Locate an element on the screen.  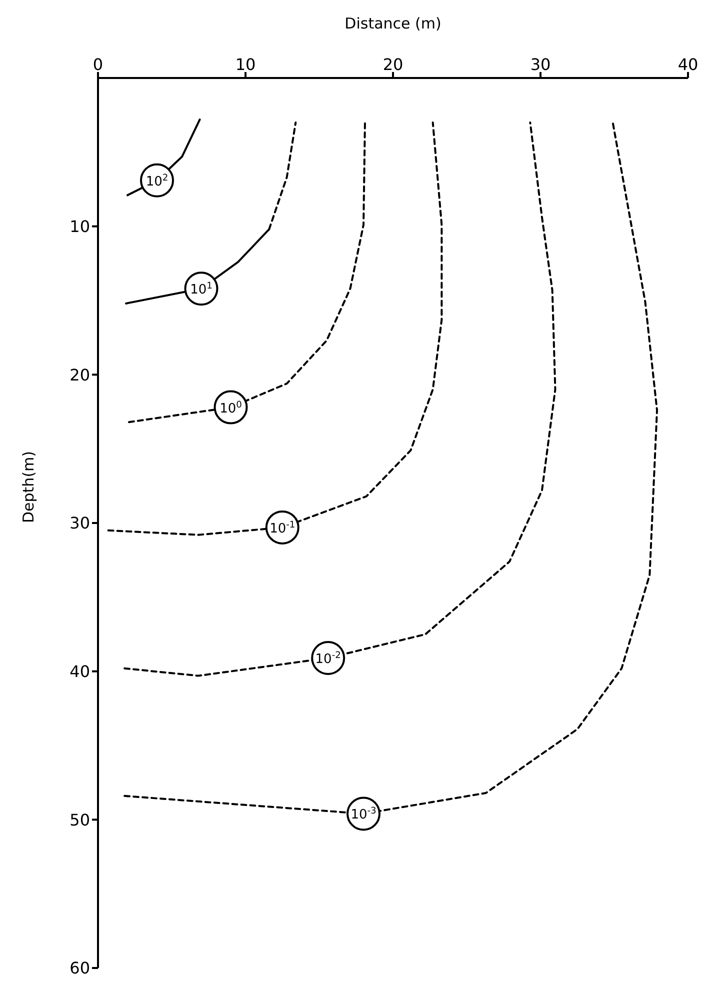
circled-label: 10$^{-2}$ is located at coordinates (328, 657).